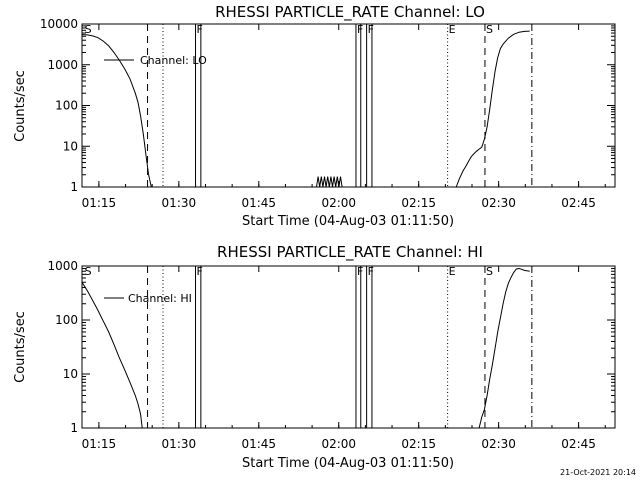 The height and width of the screenshot is (480, 640). What do you see at coordinates (20, 347) in the screenshot?
I see `y-axis-label-hi: Counts/sec` at bounding box center [20, 347].